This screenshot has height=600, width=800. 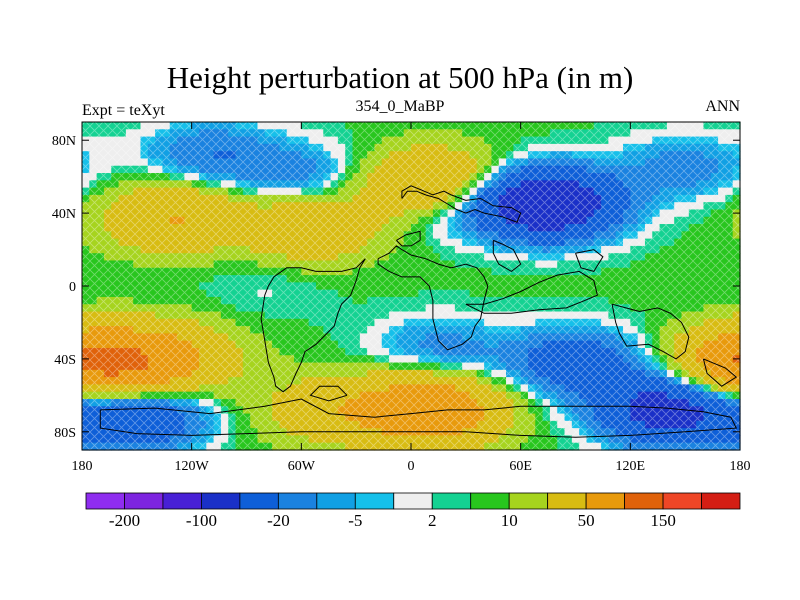 I want to click on colorbar-label: -20, so click(x=278, y=520).